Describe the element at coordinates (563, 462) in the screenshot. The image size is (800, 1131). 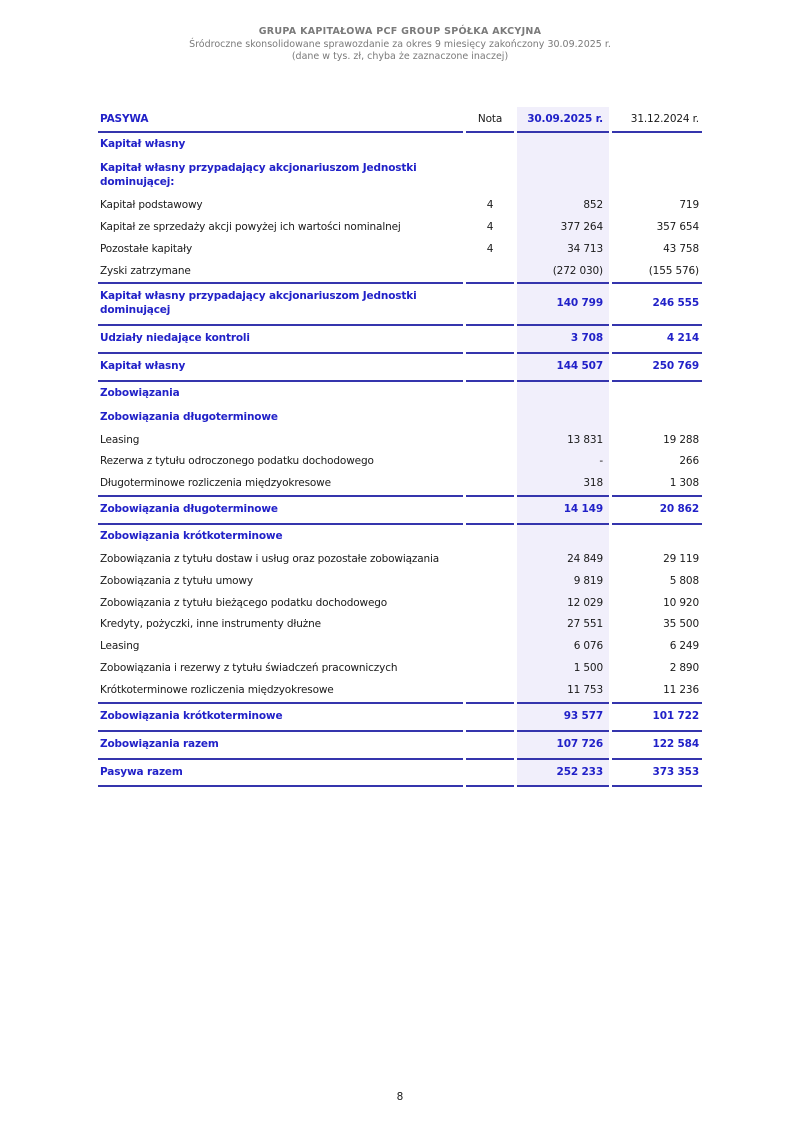
I see `row-value-current: -` at that location.